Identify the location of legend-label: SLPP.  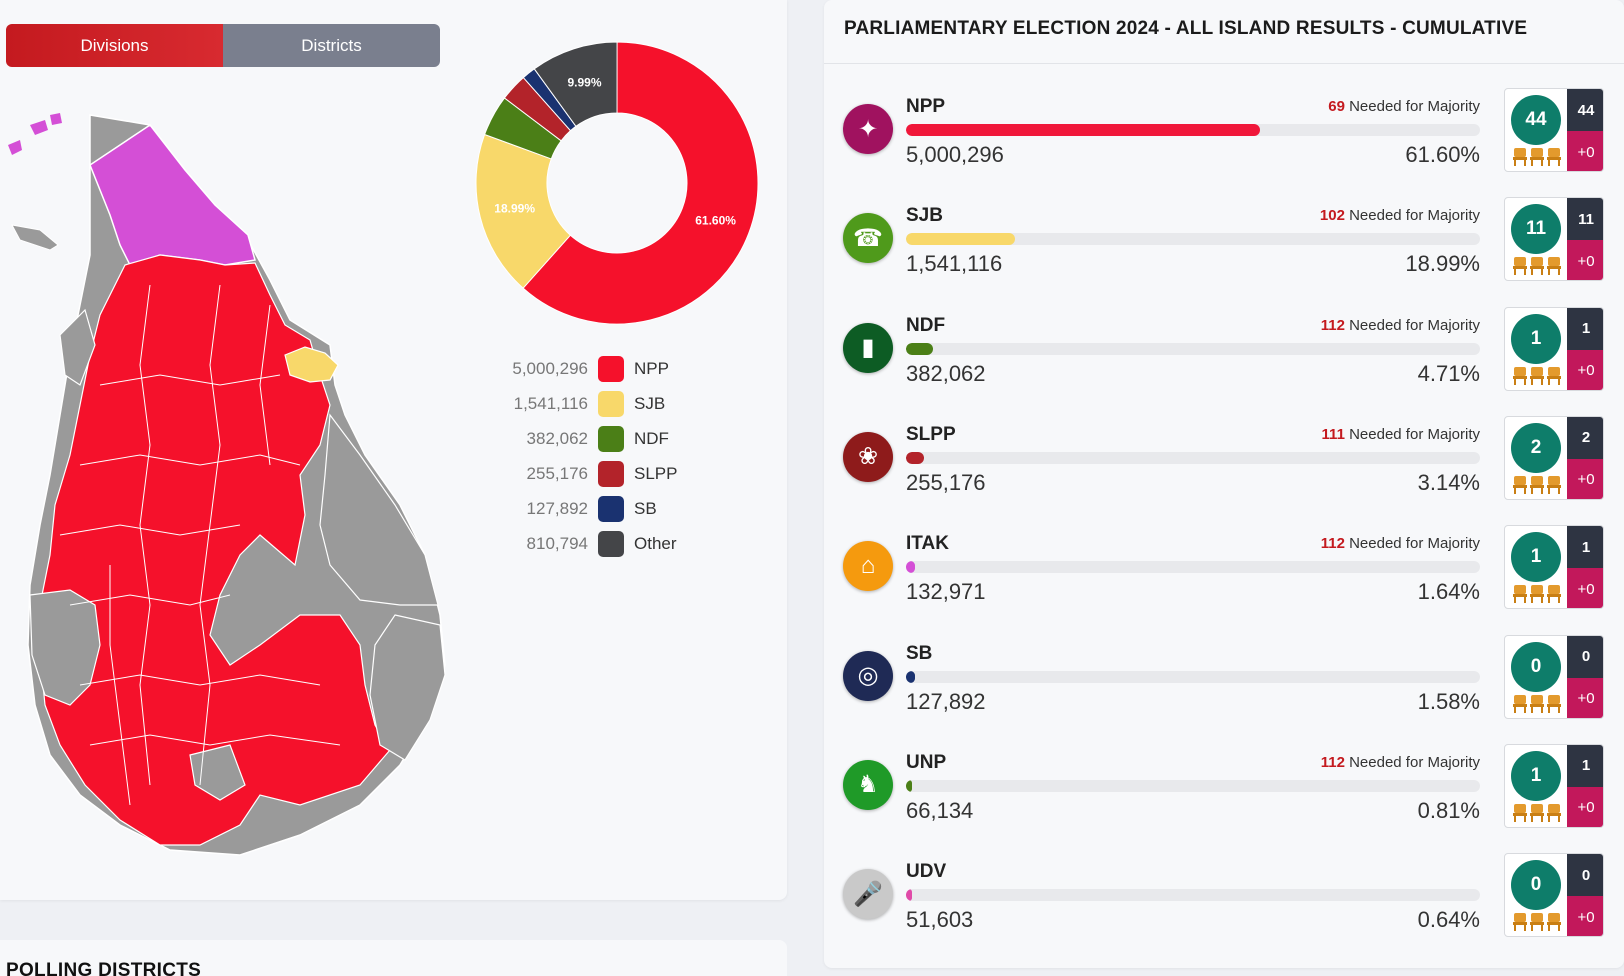
(656, 473).